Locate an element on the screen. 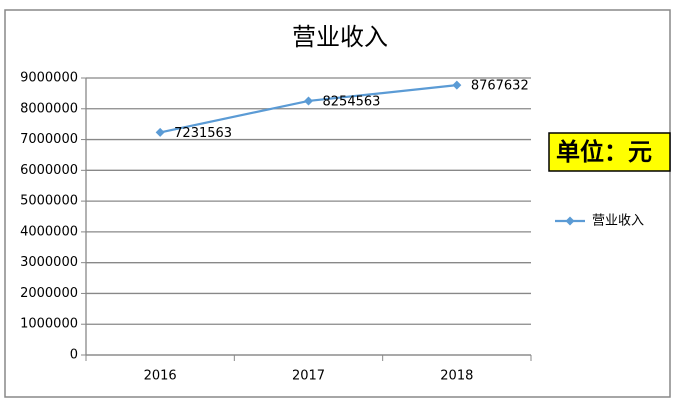  annotation-box is located at coordinates (609, 152).